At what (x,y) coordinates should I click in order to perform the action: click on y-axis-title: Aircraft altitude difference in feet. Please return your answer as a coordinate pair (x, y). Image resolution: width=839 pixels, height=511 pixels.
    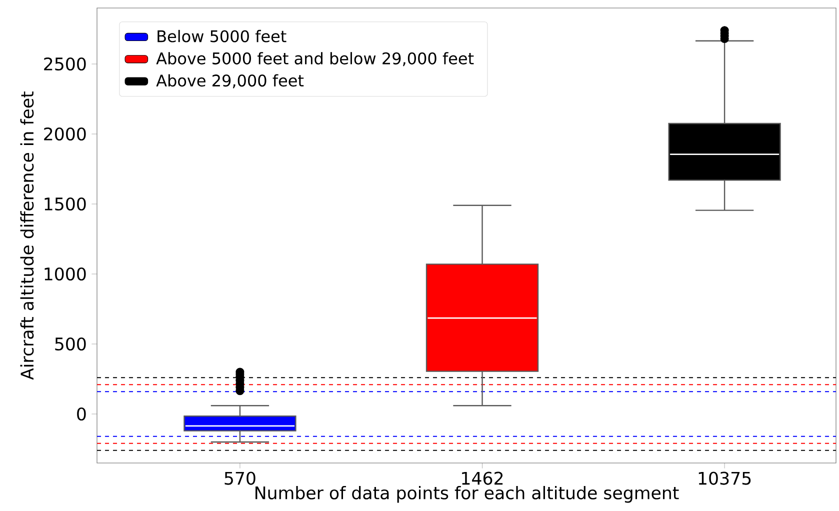
    Looking at the image, I should click on (27, 235).